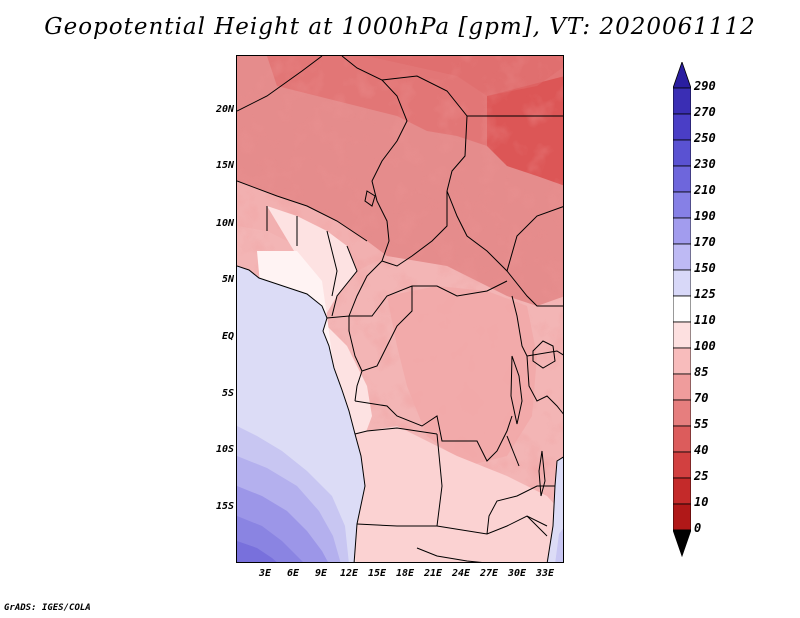 The image size is (800, 618). What do you see at coordinates (705, 242) in the screenshot?
I see `colorbar-label-170: 170` at bounding box center [705, 242].